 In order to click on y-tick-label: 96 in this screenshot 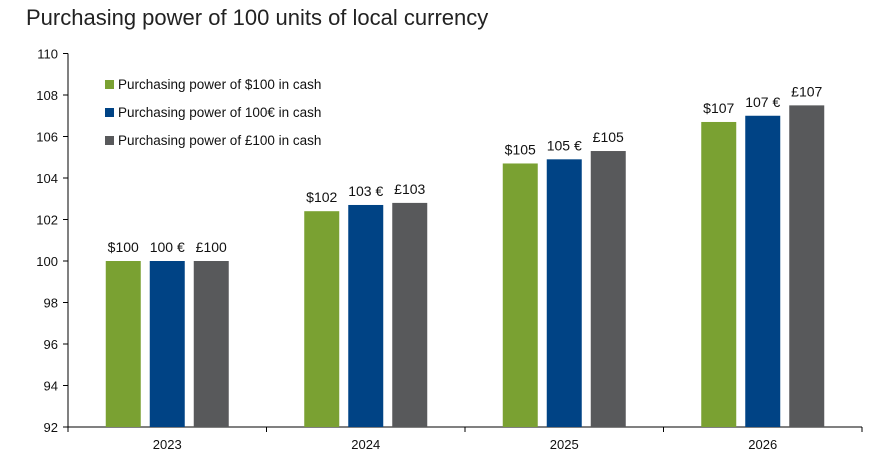, I will do `click(51, 344)`.